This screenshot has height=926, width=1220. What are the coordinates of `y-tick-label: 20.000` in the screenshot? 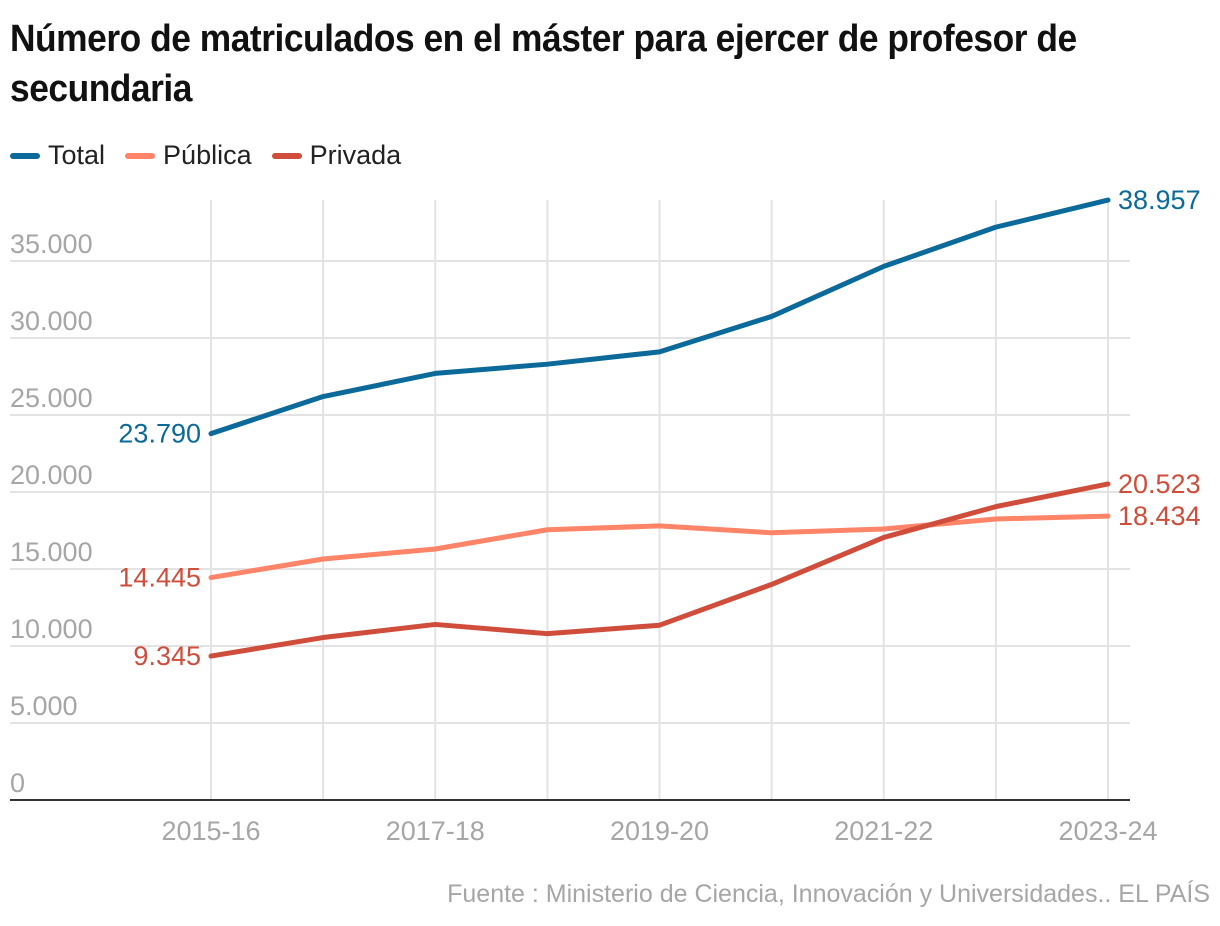 It's located at (51, 475).